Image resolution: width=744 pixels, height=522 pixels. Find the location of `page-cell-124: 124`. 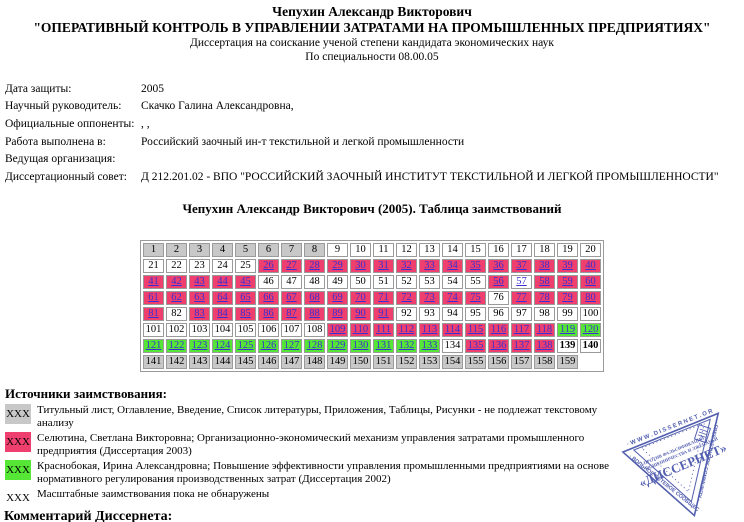

page-cell-124: 124 is located at coordinates (222, 346).